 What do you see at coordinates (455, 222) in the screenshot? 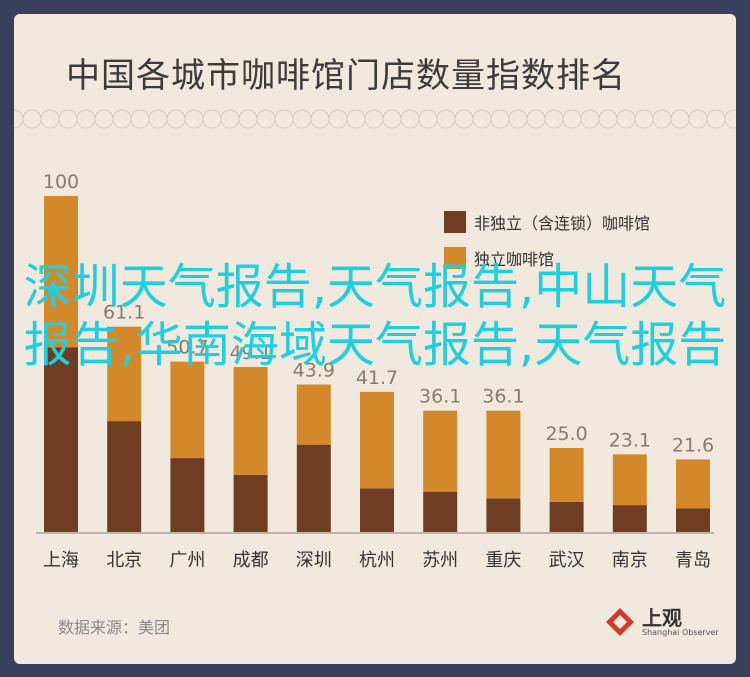
I see `legend-swatch-dark` at bounding box center [455, 222].